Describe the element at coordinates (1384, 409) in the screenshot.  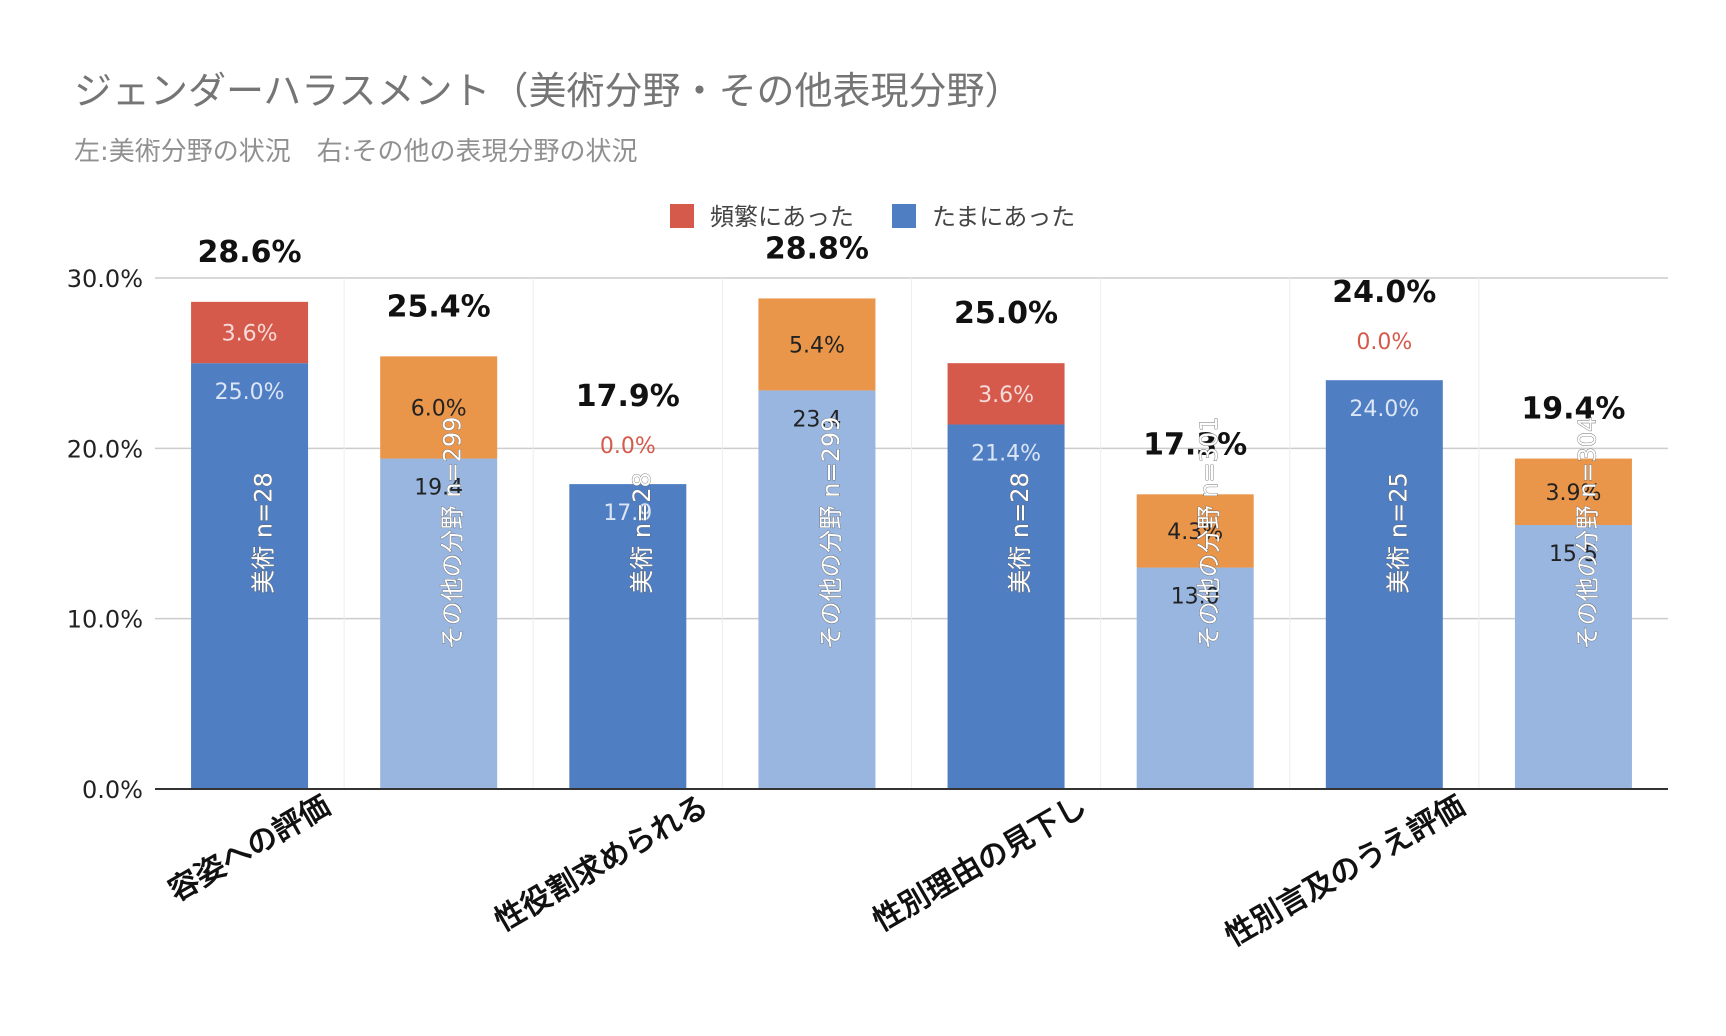
I see `data-label-occasional: 24.0%` at that location.